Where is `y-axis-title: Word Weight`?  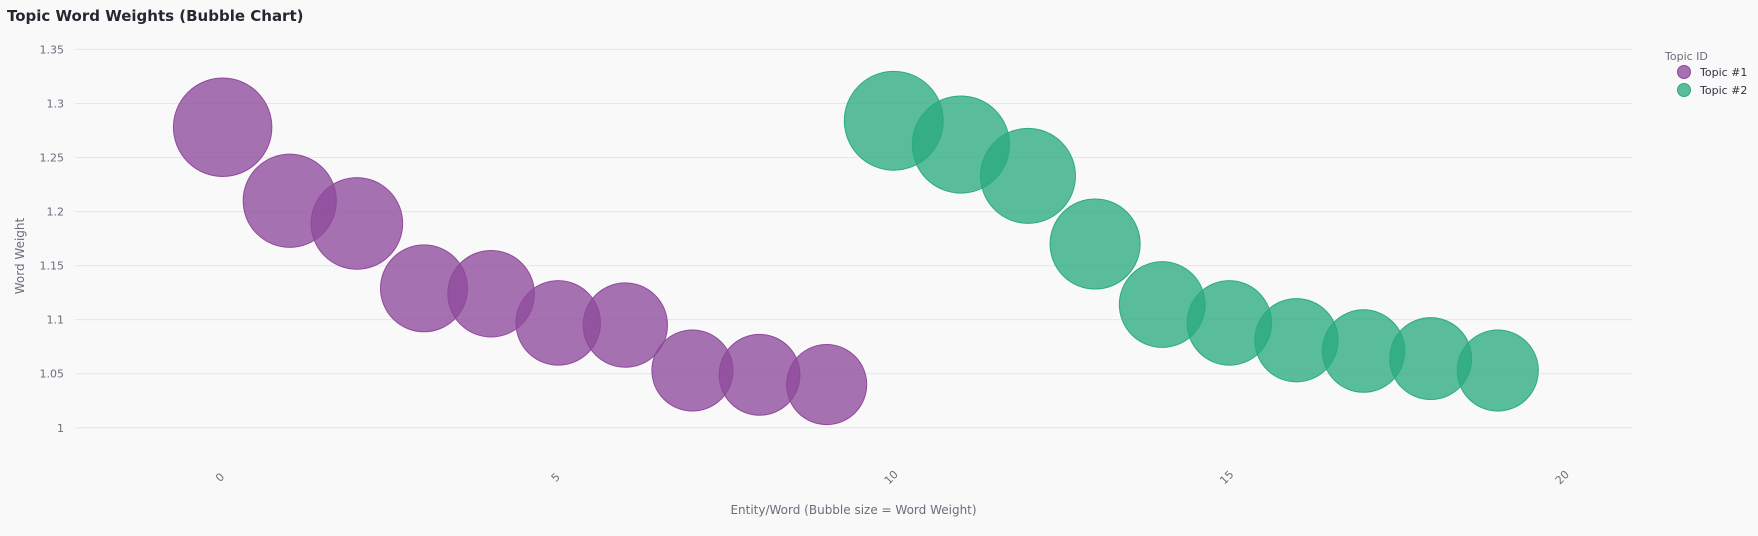 y-axis-title: Word Weight is located at coordinates (20, 255).